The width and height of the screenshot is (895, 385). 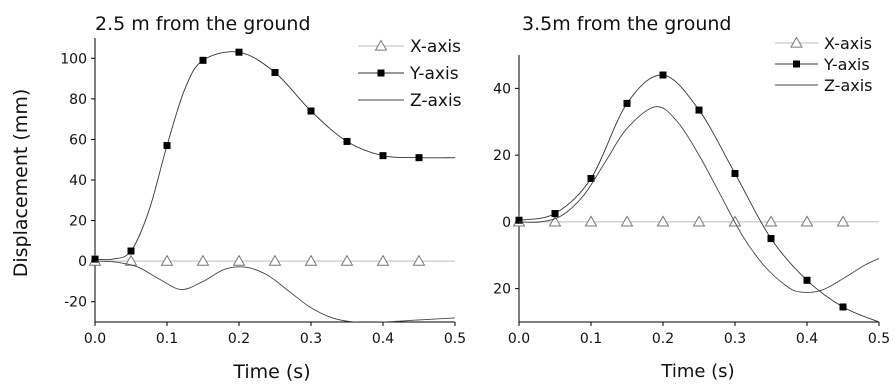 I want to click on chart-right-x-tick-label: 0.1, so click(x=591, y=339).